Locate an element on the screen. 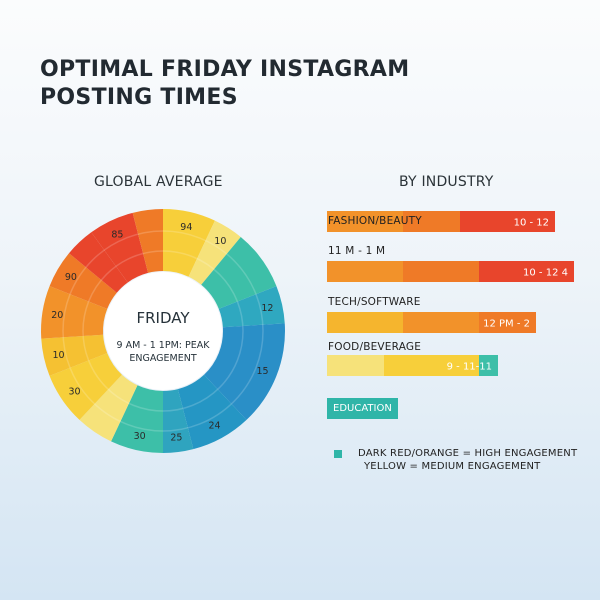 The width and height of the screenshot is (600, 600). donut-segment-label: 15 is located at coordinates (262, 371).